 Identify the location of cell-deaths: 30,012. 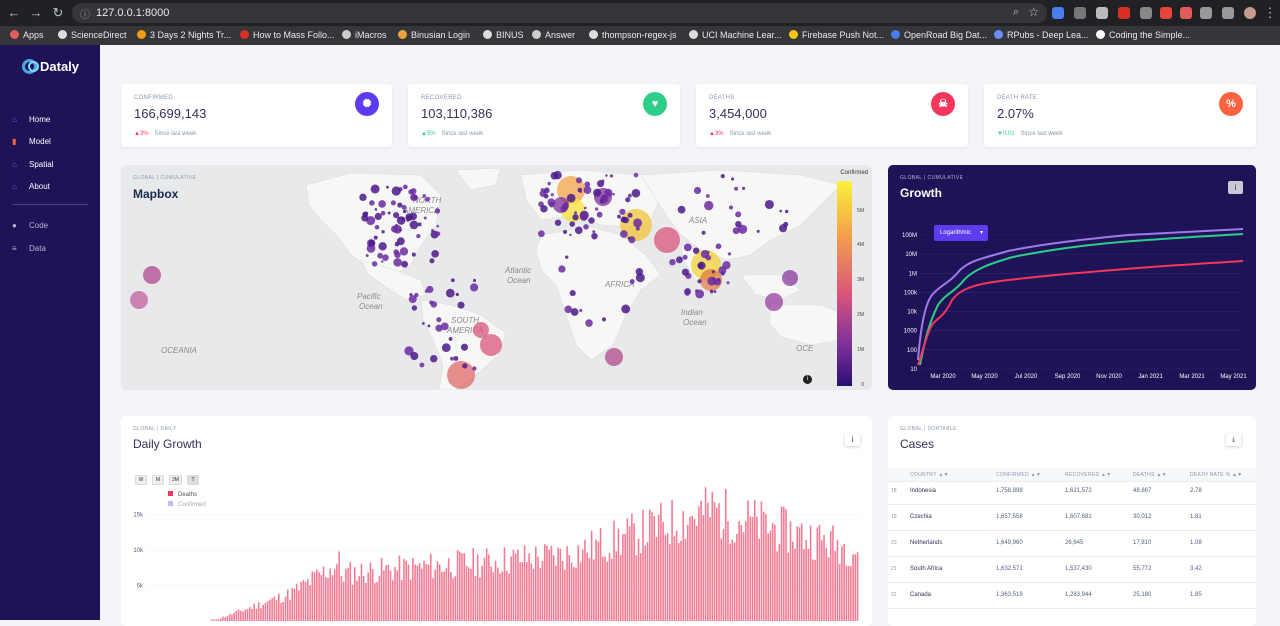
(1142, 517).